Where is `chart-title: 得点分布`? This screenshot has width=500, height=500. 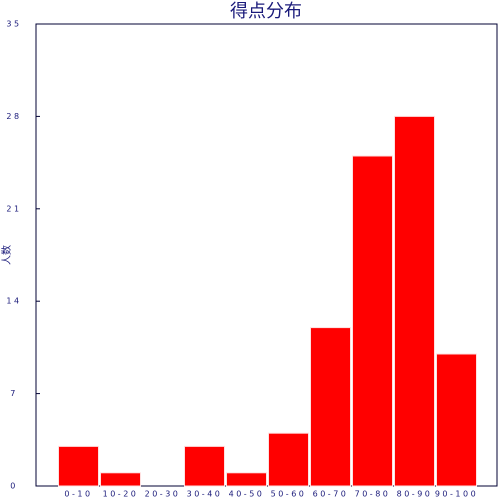
chart-title: 得点分布 is located at coordinates (266, 11).